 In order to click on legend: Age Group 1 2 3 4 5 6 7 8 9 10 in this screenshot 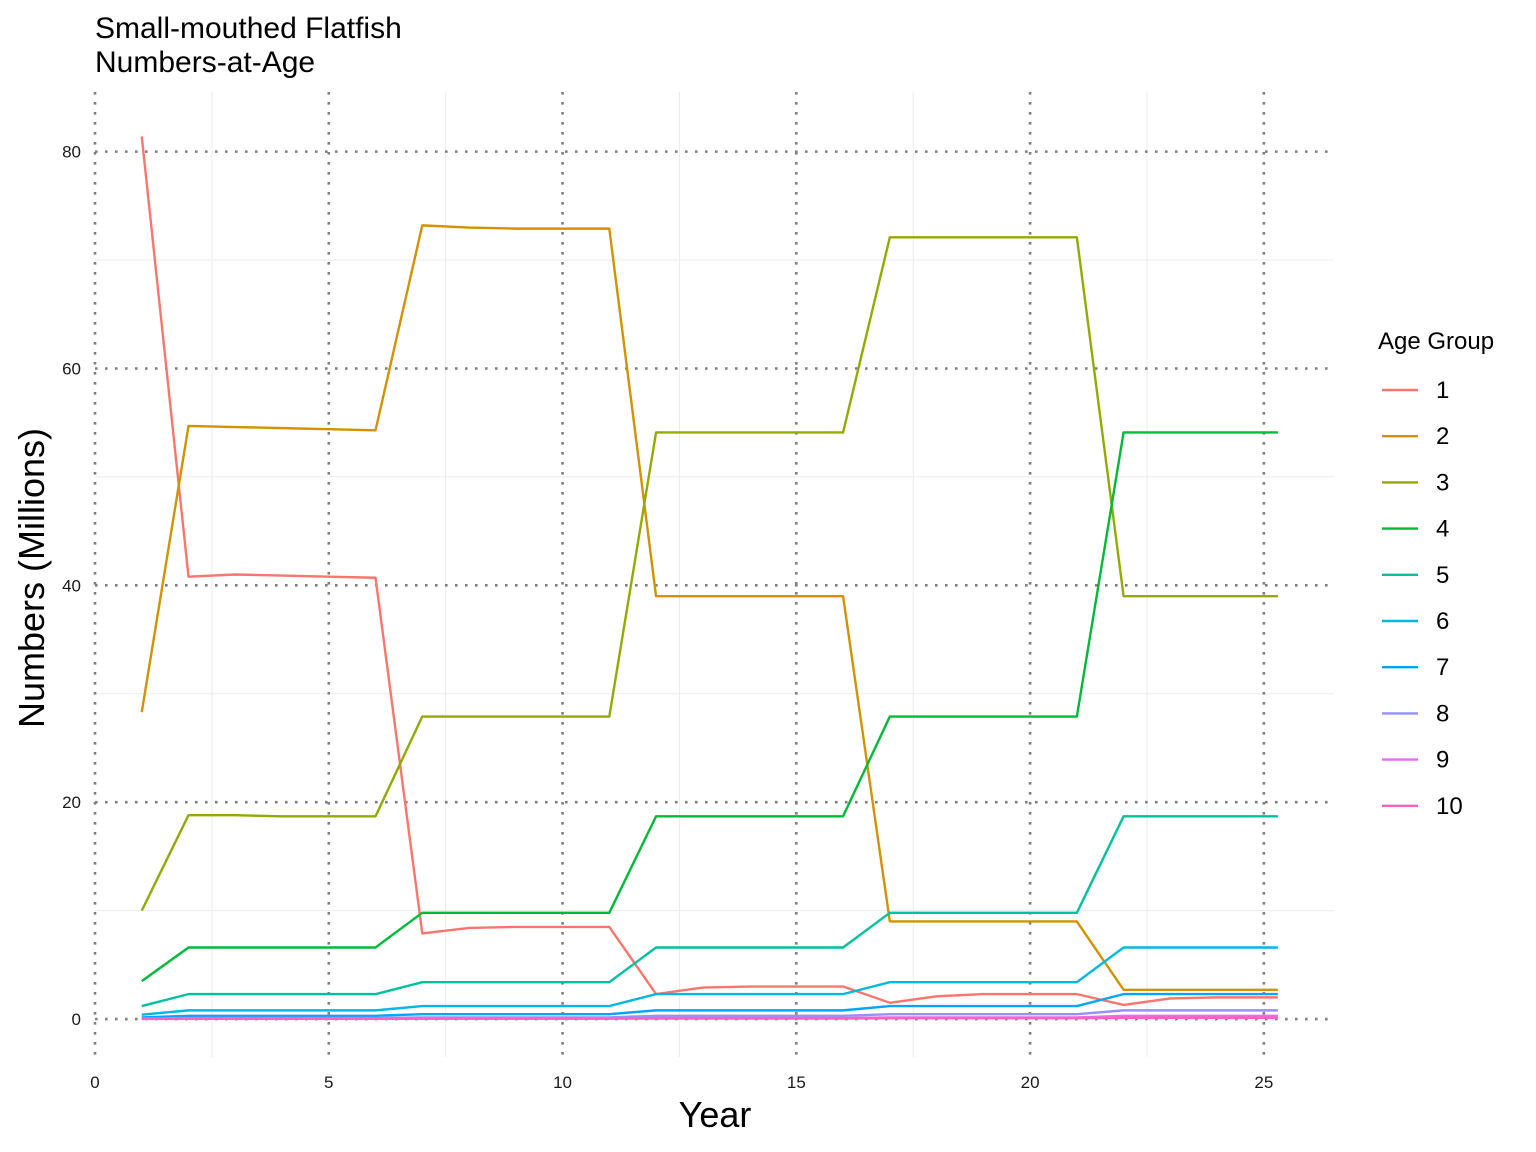, I will do `click(1436, 574)`.